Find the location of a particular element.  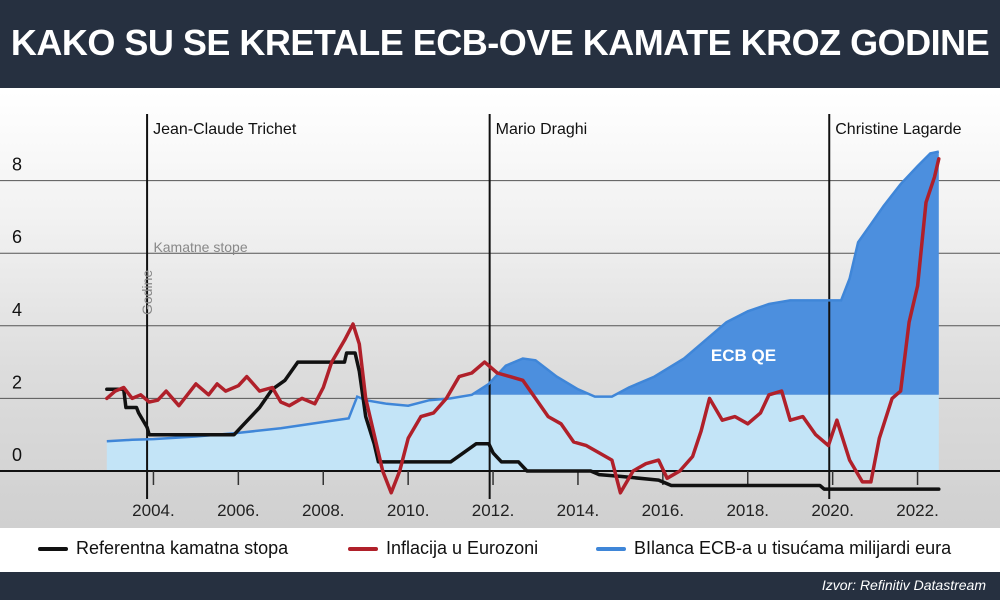

president-label: Mario Draghi is located at coordinates (542, 129).